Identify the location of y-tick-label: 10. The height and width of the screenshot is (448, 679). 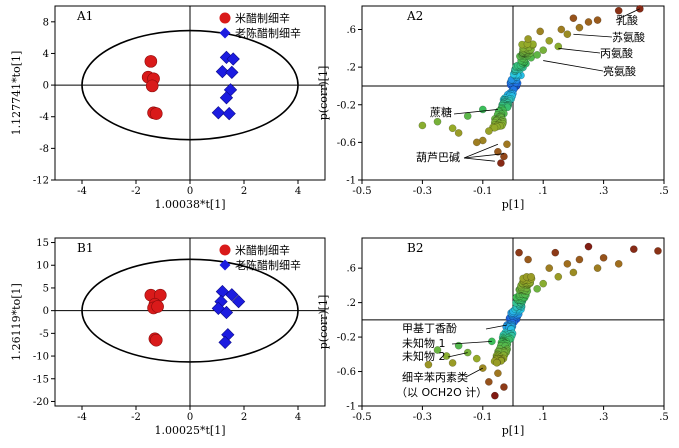
(42, 266).